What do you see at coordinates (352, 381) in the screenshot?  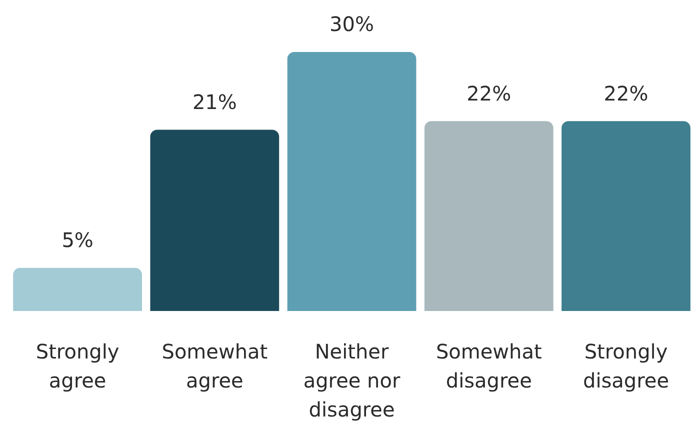 I see `x-tick-label: Neither agree nor disagree` at bounding box center [352, 381].